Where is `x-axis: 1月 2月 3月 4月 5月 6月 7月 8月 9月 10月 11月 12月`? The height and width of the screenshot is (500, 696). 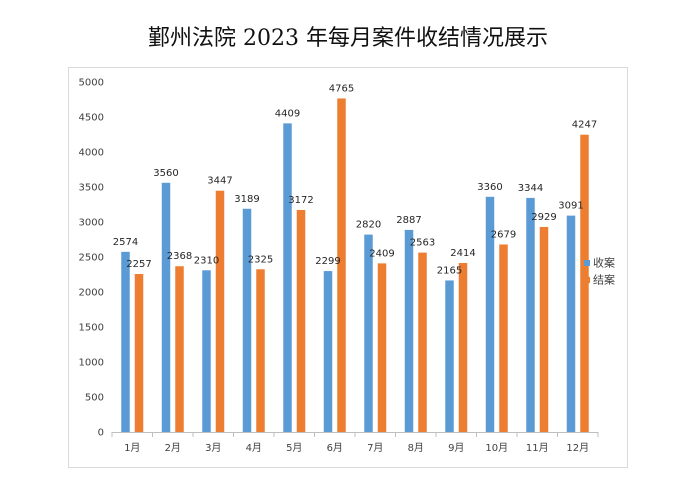
x-axis: 1月 2月 3月 4月 5月 6月 7月 8月 9月 10月 11月 12月 is located at coordinates (355, 443).